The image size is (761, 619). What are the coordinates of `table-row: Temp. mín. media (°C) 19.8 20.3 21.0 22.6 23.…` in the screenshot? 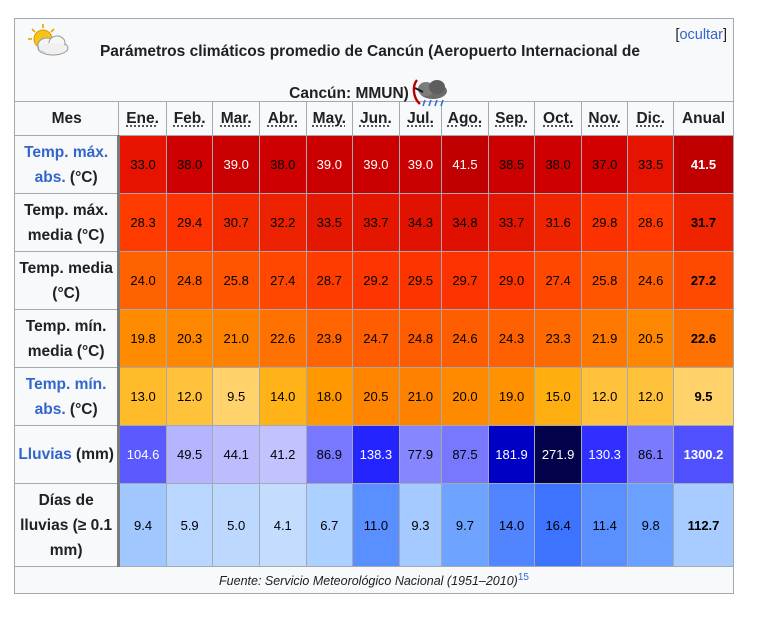 It's located at (374, 338).